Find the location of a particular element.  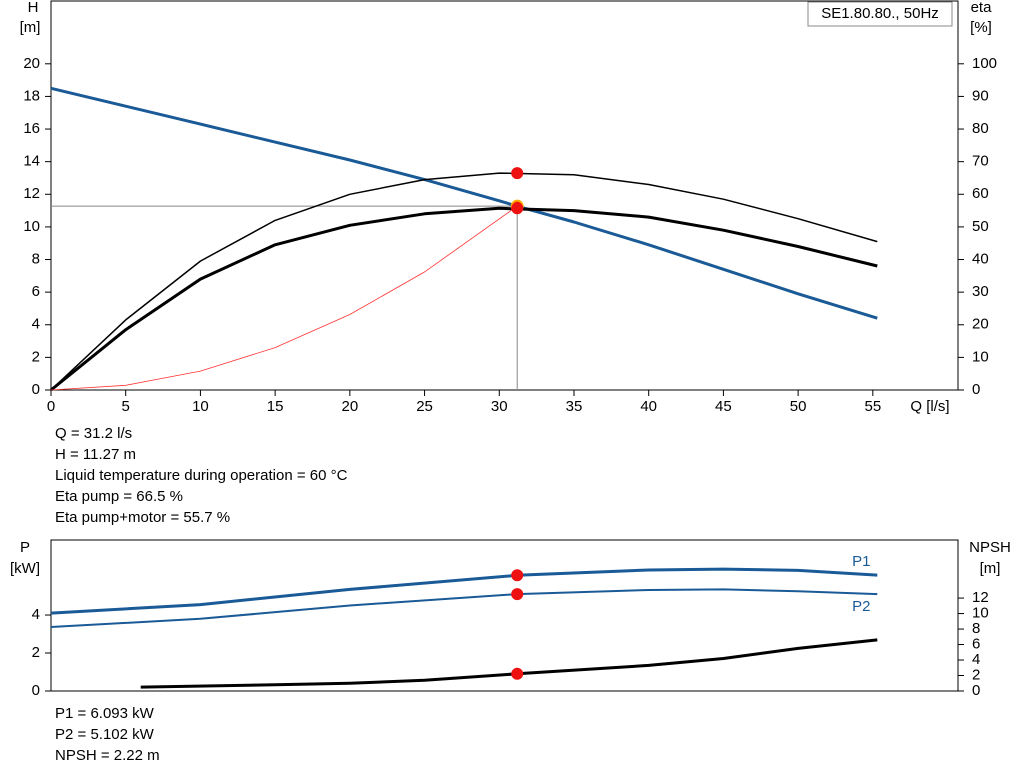

y2-tick-label: 2 is located at coordinates (976, 674).